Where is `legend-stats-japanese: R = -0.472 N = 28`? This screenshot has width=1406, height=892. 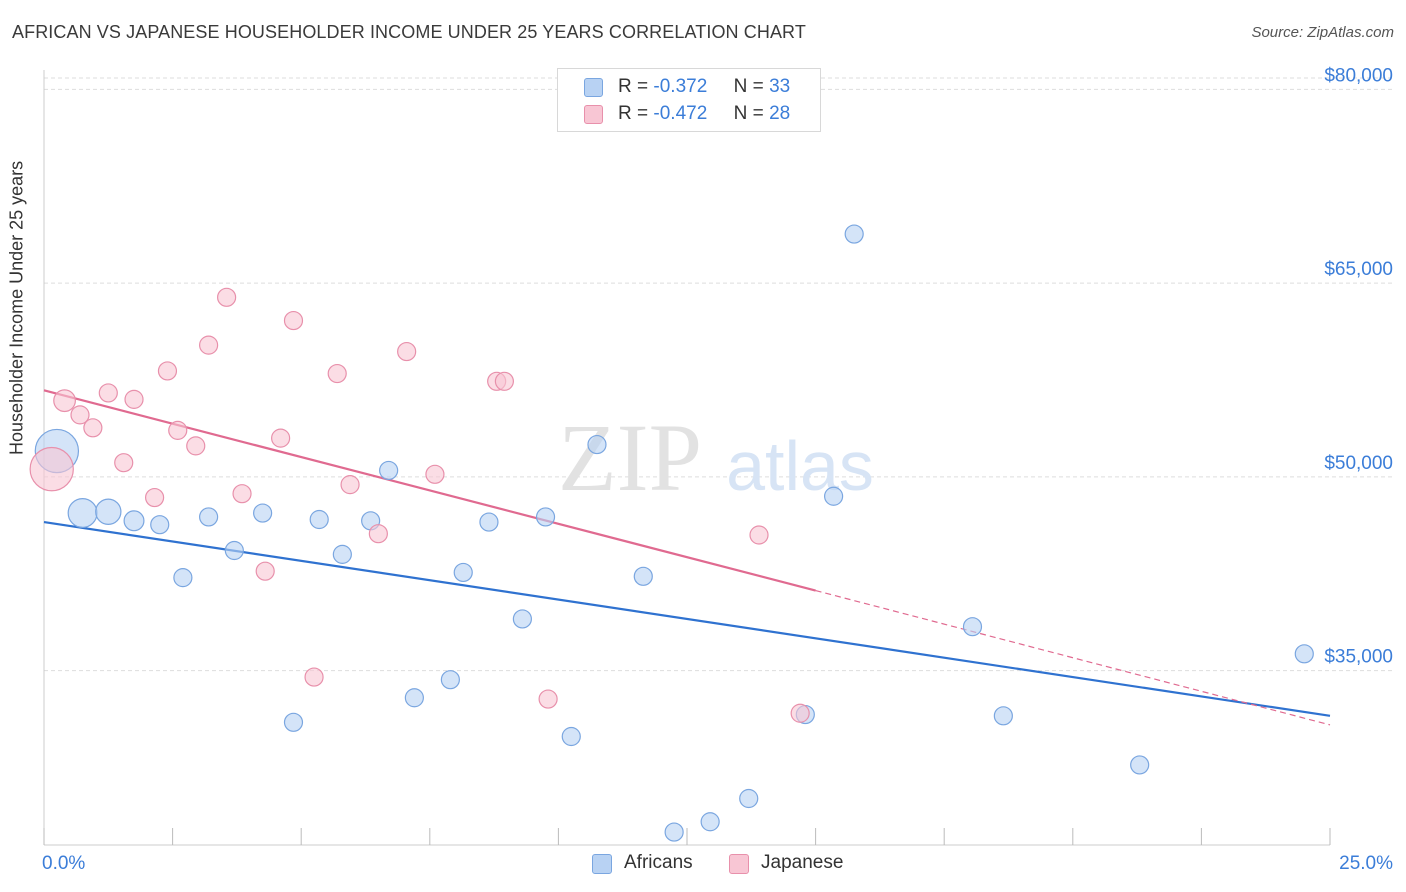 legend-stats-japanese: R = -0.472 N = 28 is located at coordinates (704, 114).